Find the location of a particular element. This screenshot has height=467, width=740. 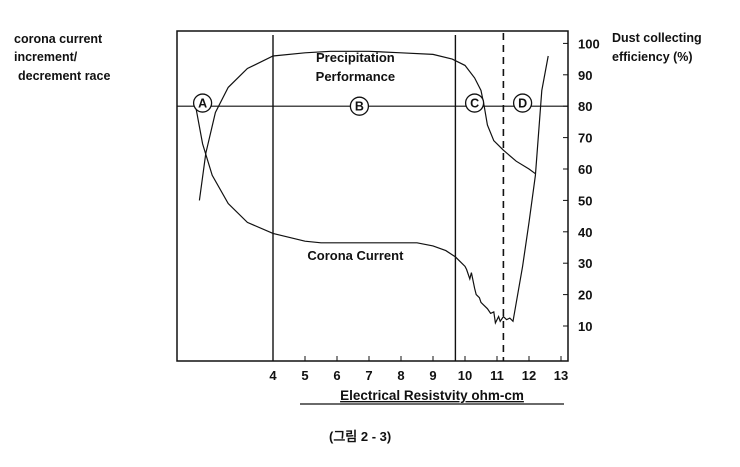

x-tick-label: 12 is located at coordinates (529, 375).